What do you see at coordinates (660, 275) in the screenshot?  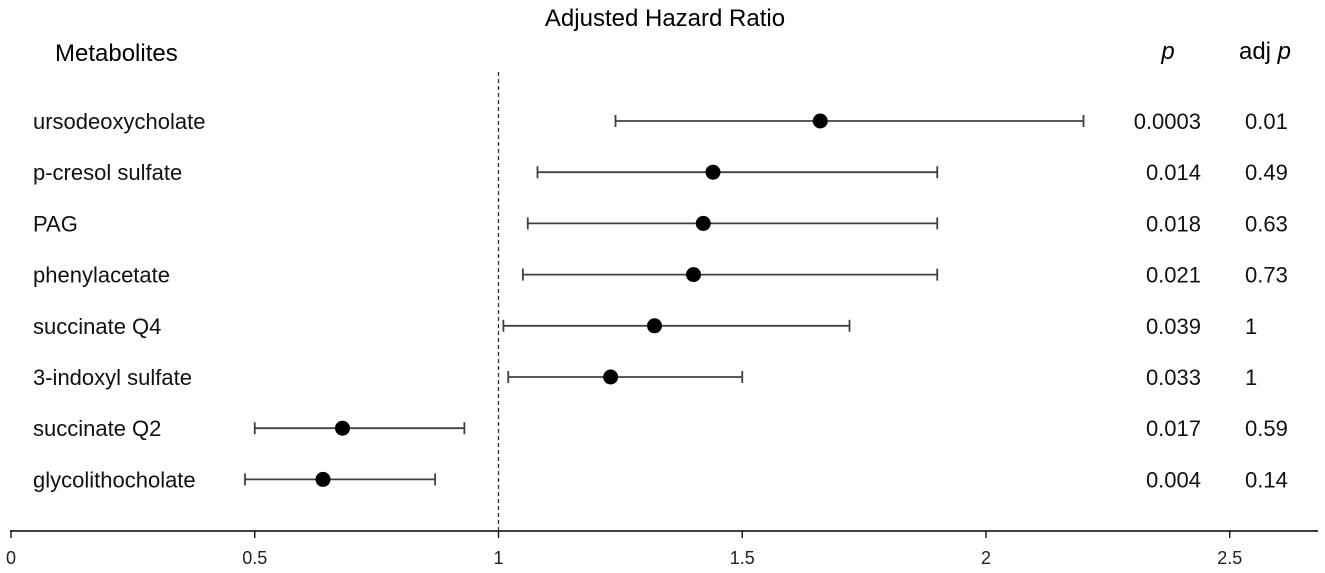 I see `forest-row: phenylacetate 0.021 0.73` at bounding box center [660, 275].